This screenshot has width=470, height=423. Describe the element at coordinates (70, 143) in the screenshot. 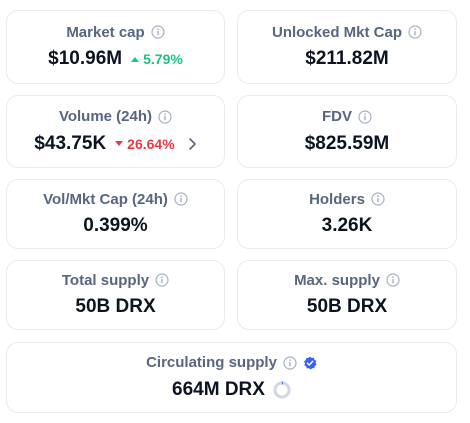

I see `volume-value: $43.75K` at that location.